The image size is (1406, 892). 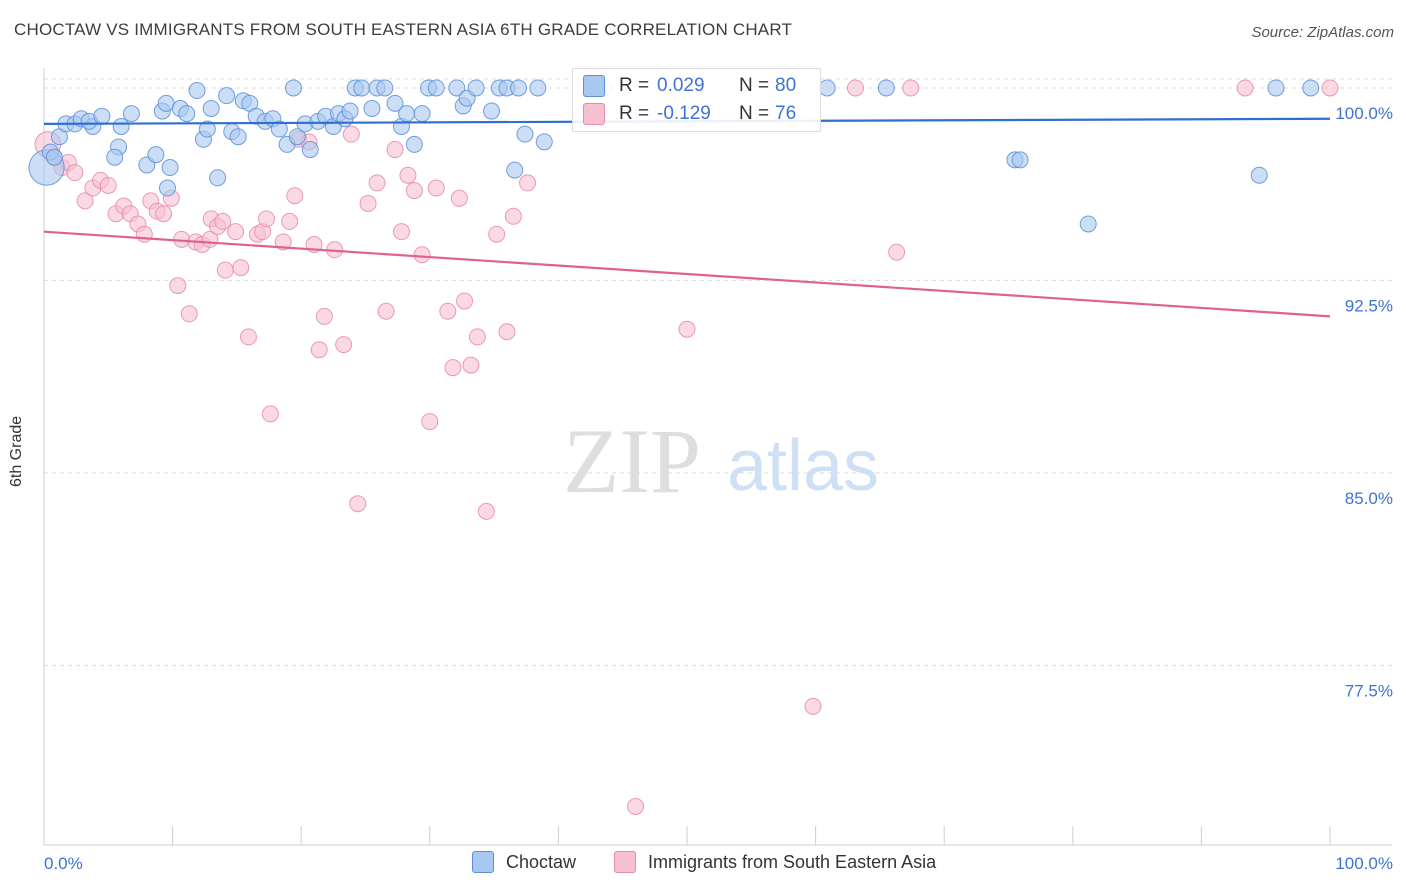 I want to click on watermark: ZIP atlas, so click(x=721, y=461).